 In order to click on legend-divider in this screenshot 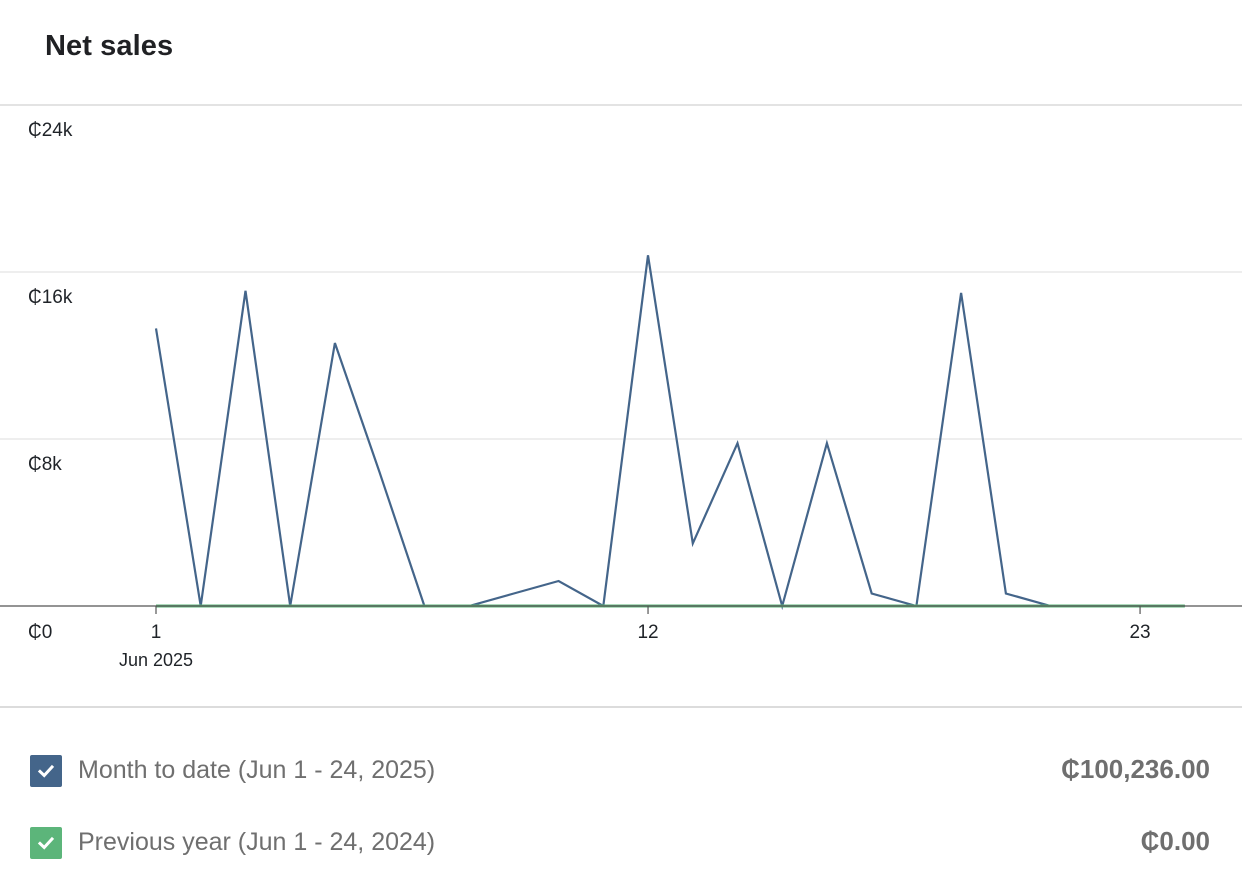, I will do `click(621, 707)`.